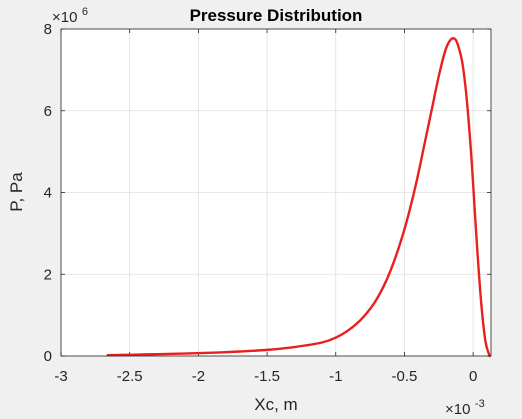  What do you see at coordinates (85, 12) in the screenshot?
I see `y-multiplier-exponent: 6` at bounding box center [85, 12].